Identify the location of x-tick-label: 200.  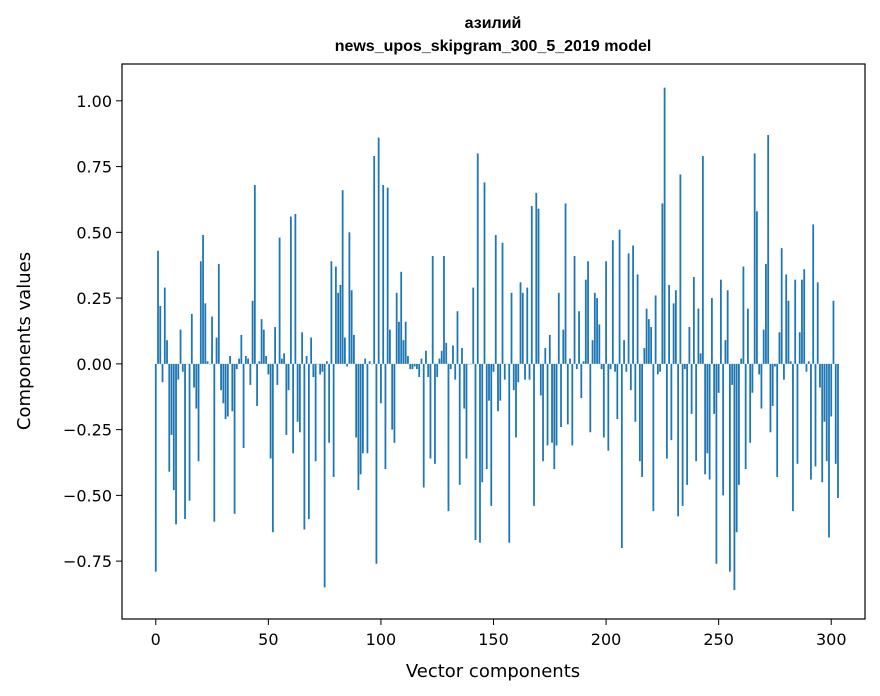
(606, 639).